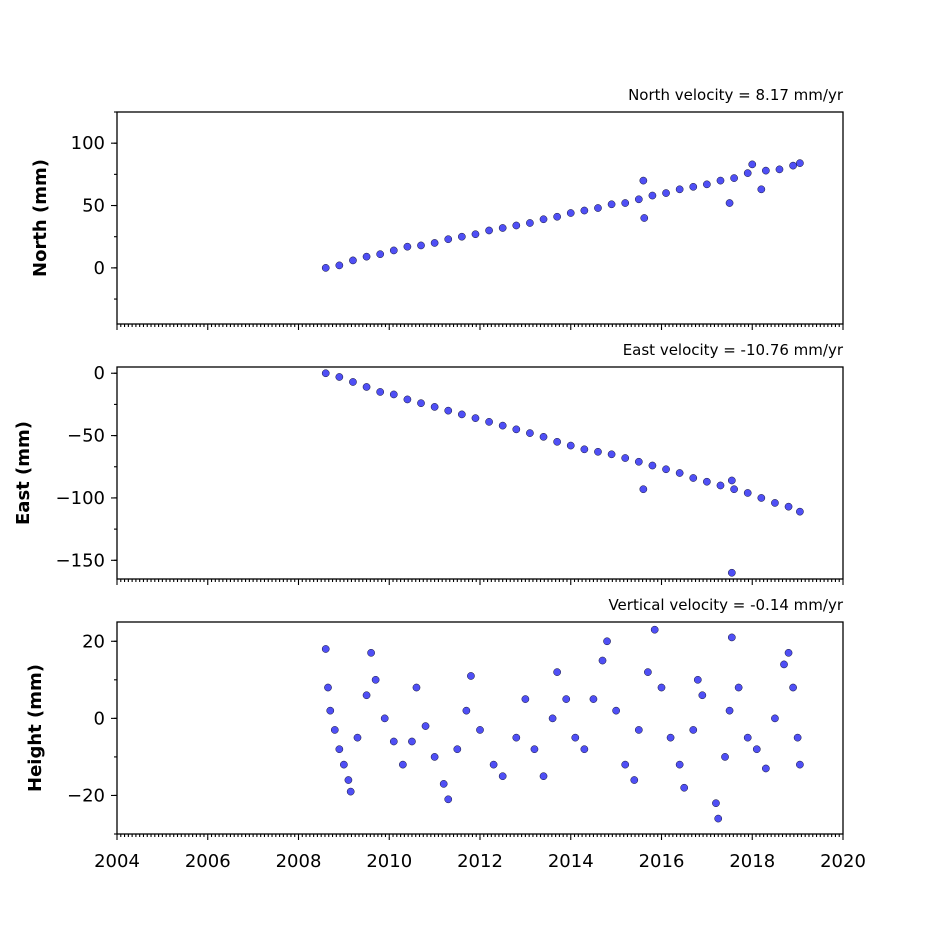  What do you see at coordinates (117, 861) in the screenshot?
I see `x-tick-label: 2004` at bounding box center [117, 861].